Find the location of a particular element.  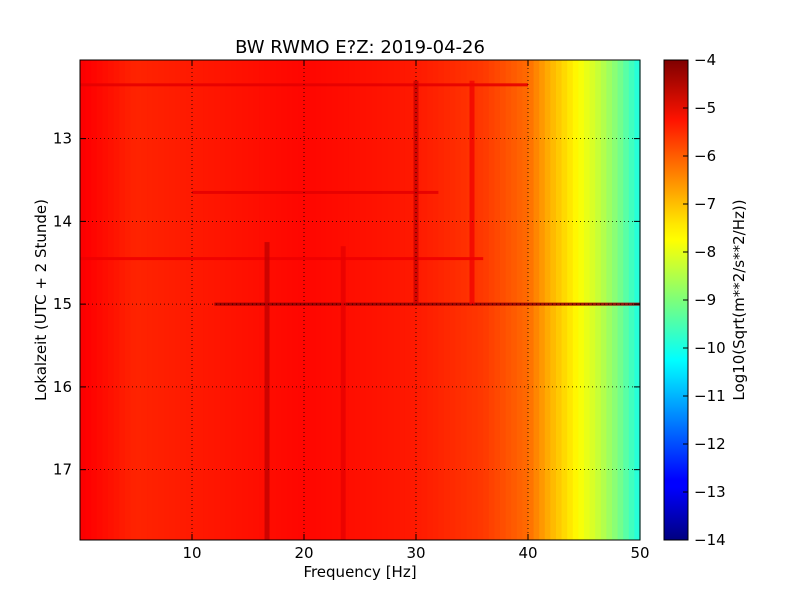

colorbar-label: Log10(Sqrt(m**2/s**2/Hz)) is located at coordinates (739, 299).